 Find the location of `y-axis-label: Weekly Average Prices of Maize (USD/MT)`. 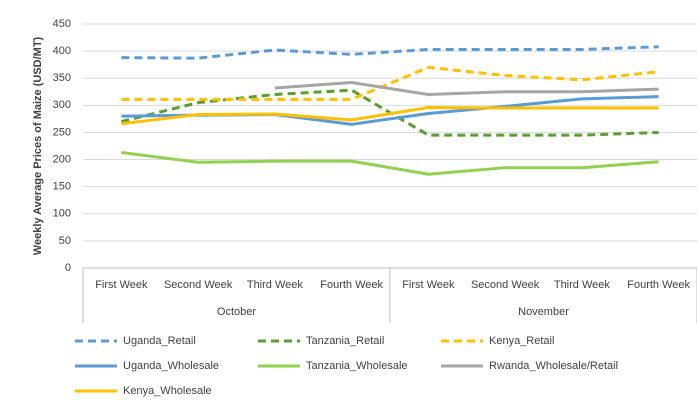

y-axis-label: Weekly Average Prices of Maize (USD/MT) is located at coordinates (38, 145).